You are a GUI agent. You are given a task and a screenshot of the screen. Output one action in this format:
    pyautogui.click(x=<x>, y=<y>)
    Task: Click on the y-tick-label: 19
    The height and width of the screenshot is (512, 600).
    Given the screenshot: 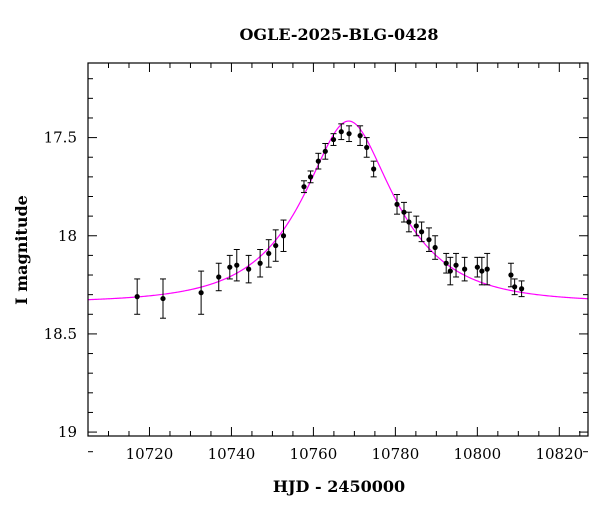 What is the action you would take?
    pyautogui.click(x=67, y=432)
    